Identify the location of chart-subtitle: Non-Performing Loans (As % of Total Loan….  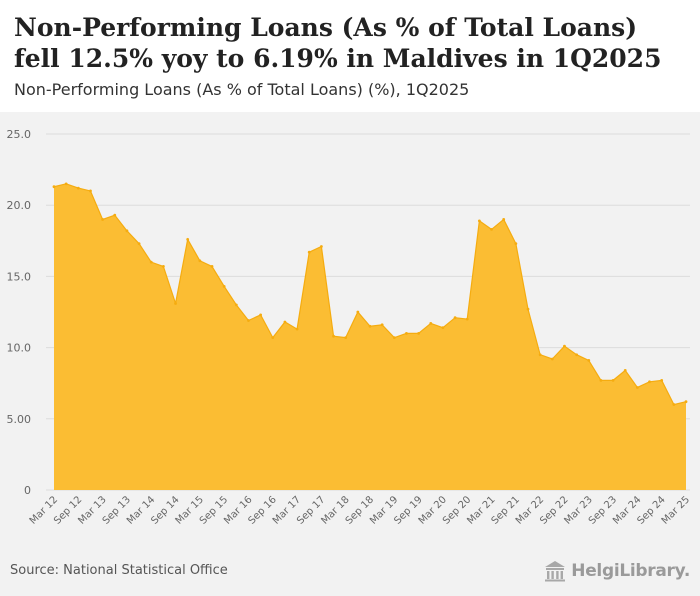
(242, 89).